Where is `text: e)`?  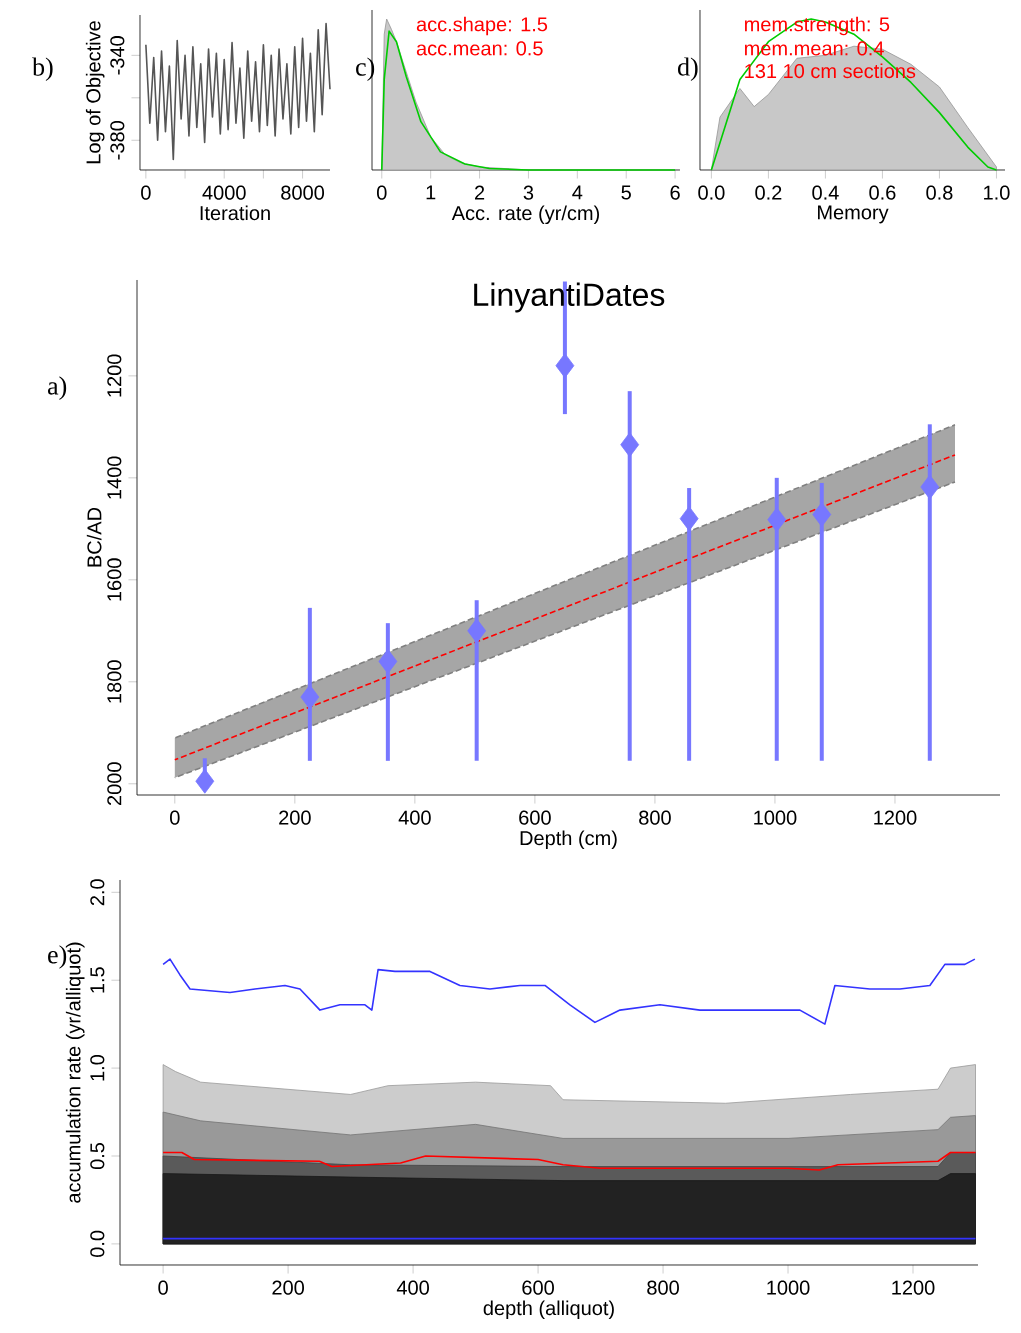 text: e) is located at coordinates (57, 957).